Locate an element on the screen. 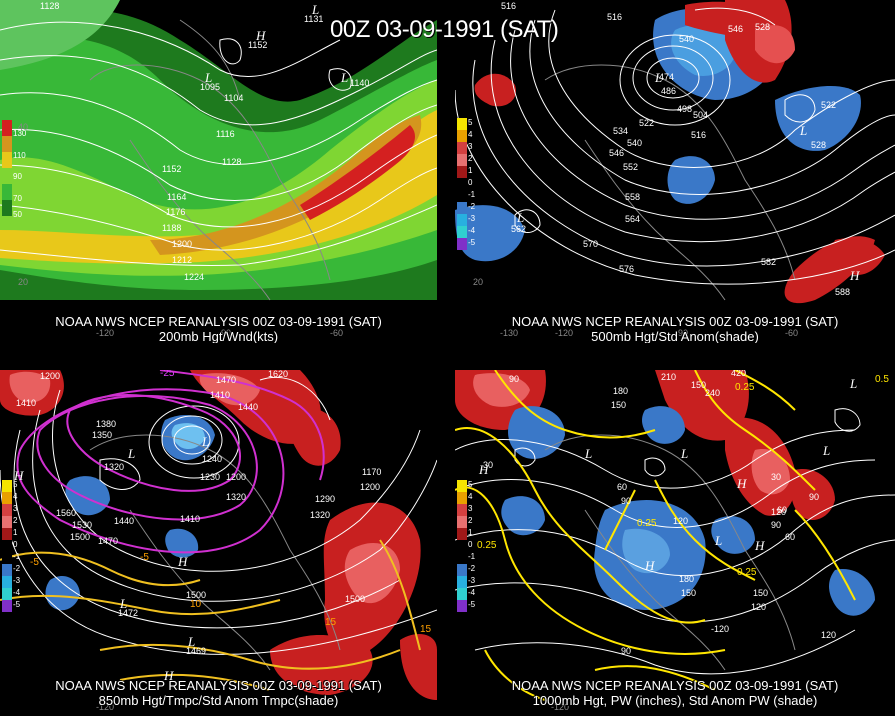  svg-text: 564 is located at coordinates (632, 219).